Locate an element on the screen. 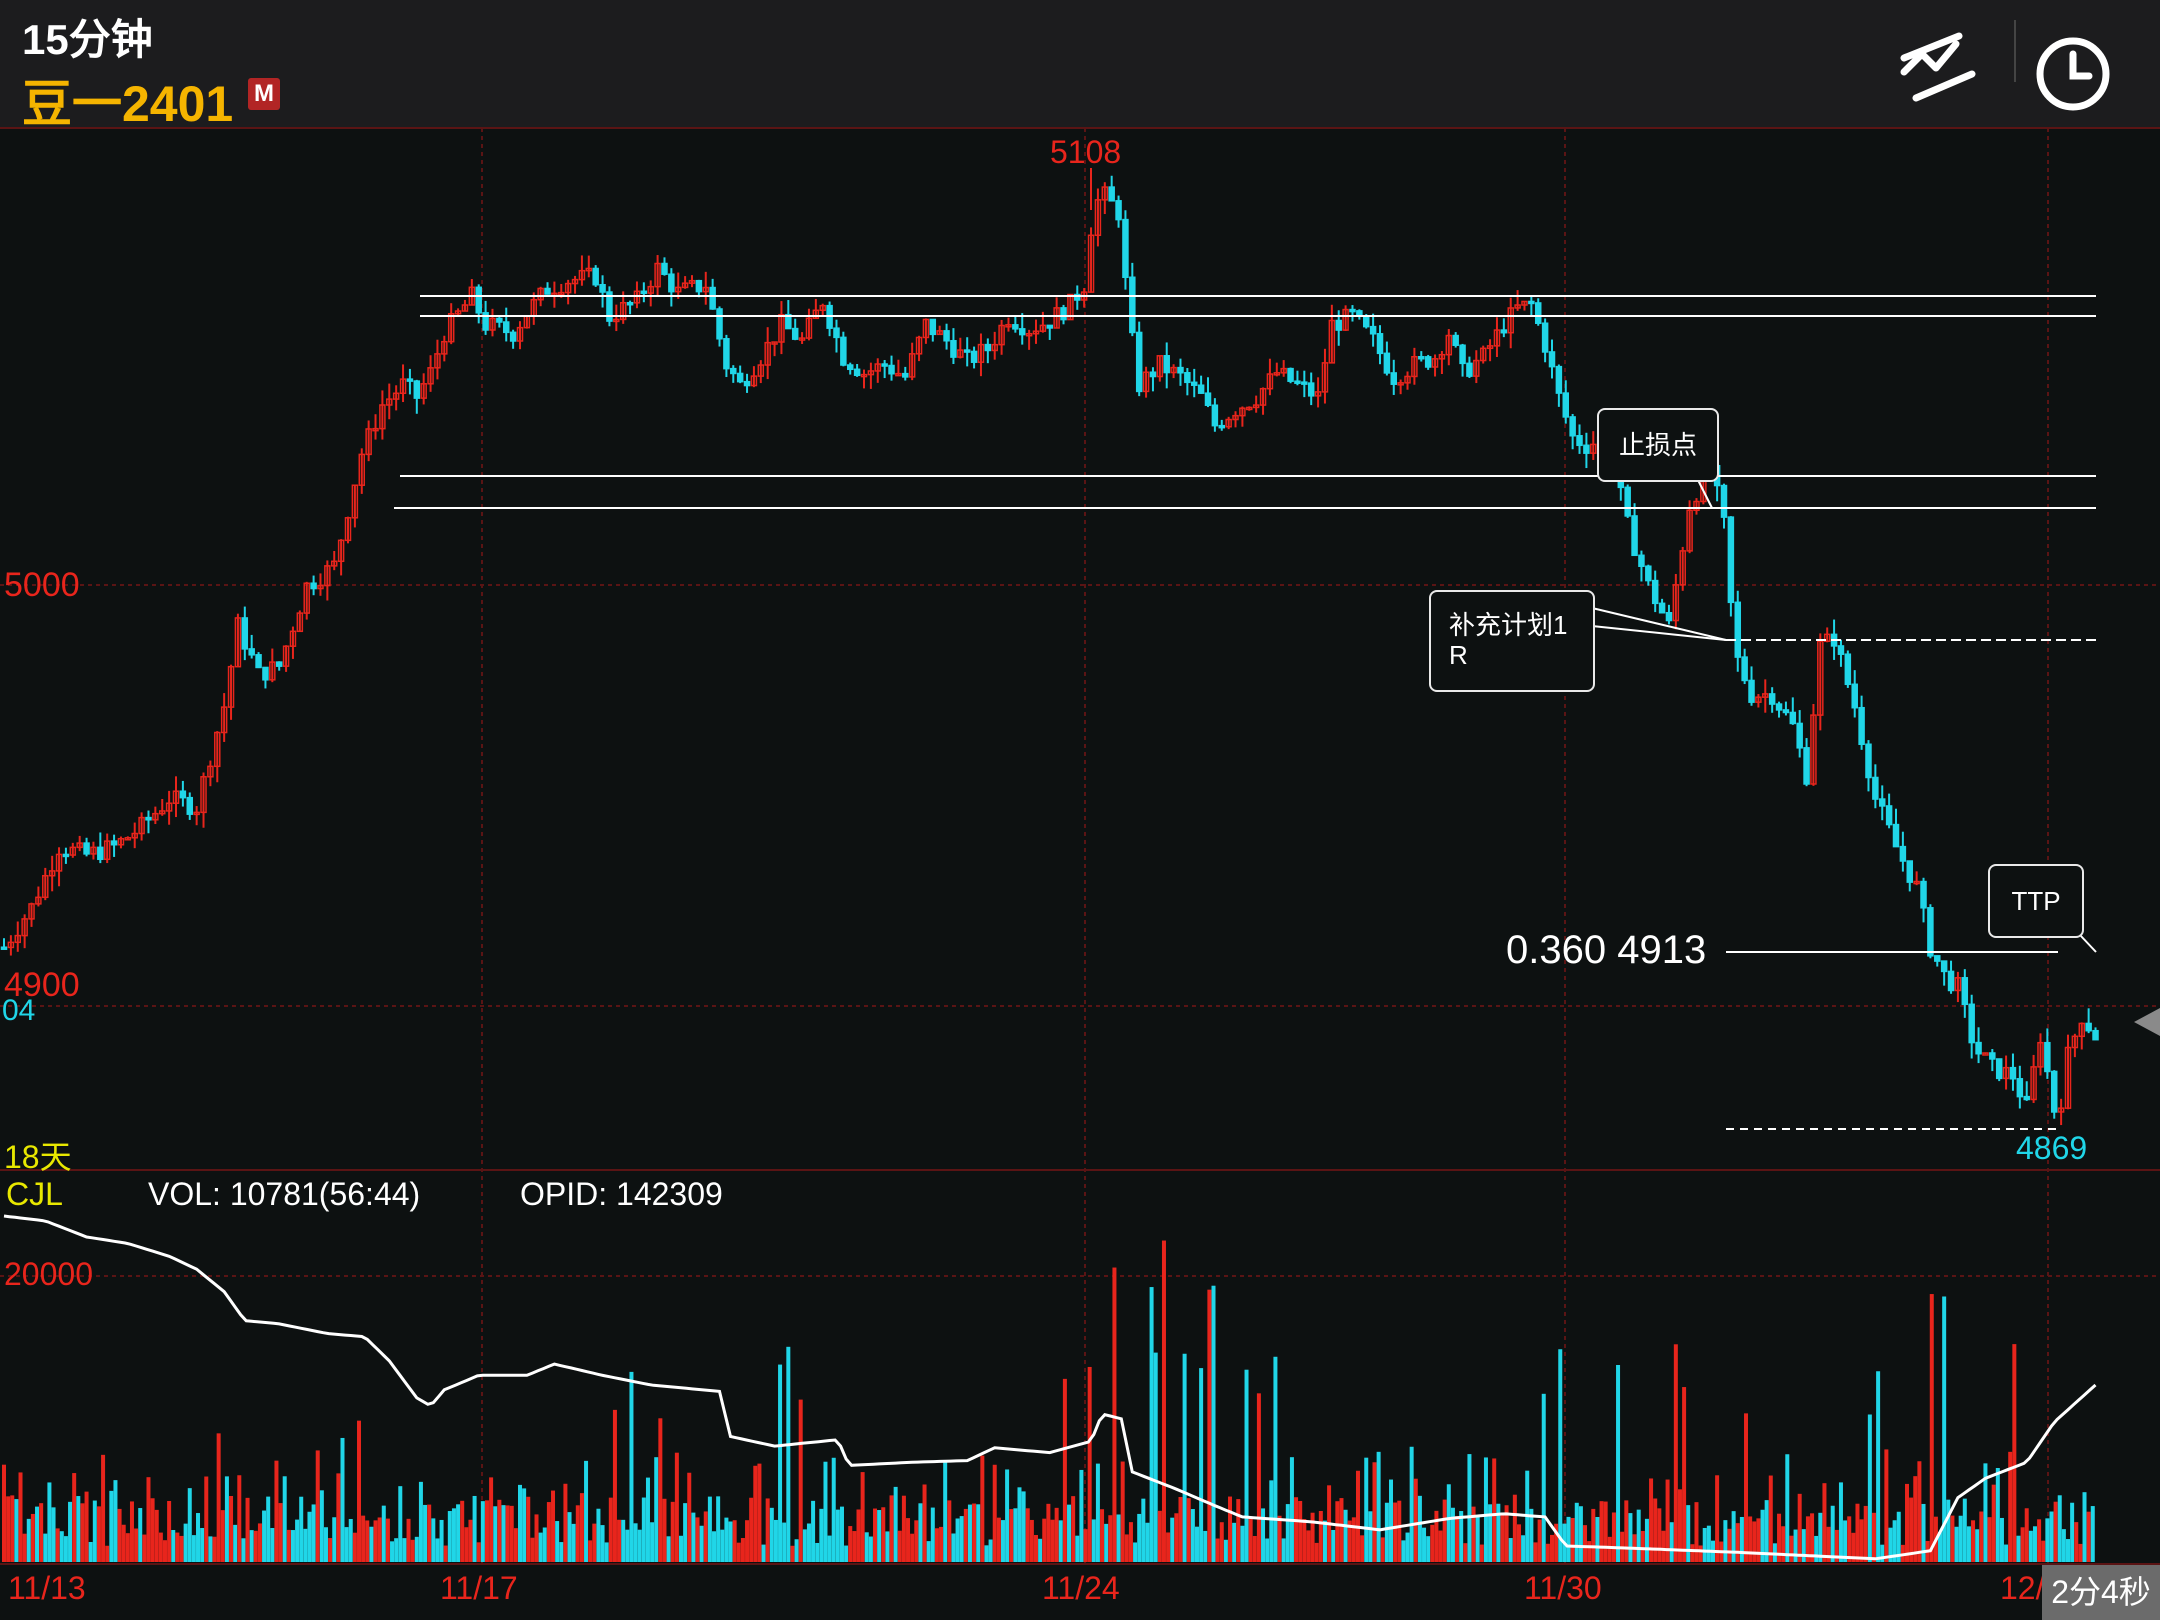 The image size is (2160, 1620). period-label: 15分钟 is located at coordinates (87, 39).